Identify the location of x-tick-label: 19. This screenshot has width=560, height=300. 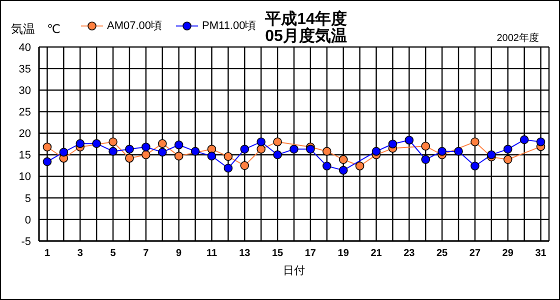
(344, 254).